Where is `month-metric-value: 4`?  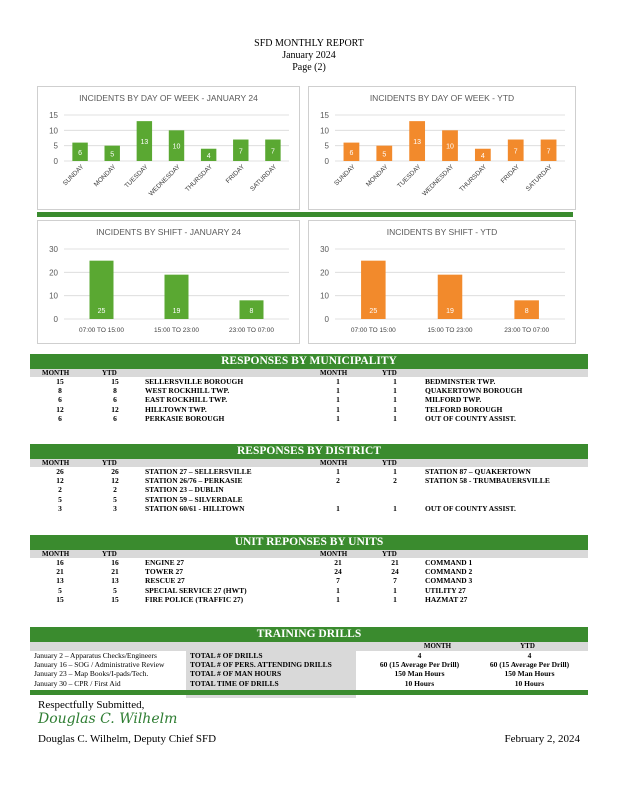
month-metric-value: 4 is located at coordinates (419, 655).